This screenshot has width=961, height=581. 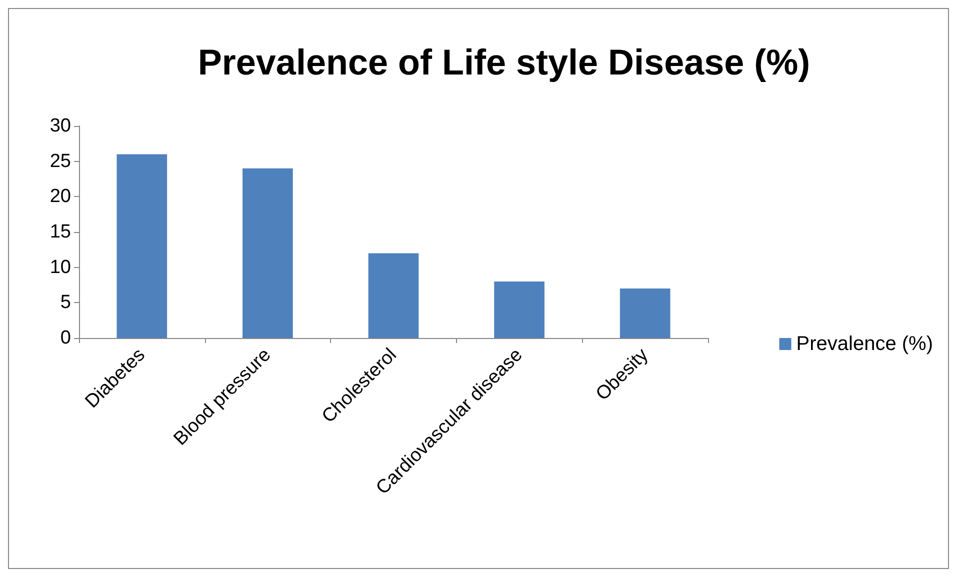 I want to click on y-tick-label: 25, so click(x=60, y=161).